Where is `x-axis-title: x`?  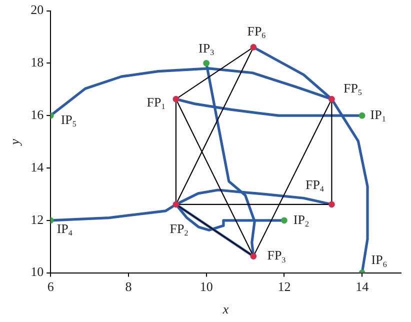
x-axis-title: x is located at coordinates (225, 309).